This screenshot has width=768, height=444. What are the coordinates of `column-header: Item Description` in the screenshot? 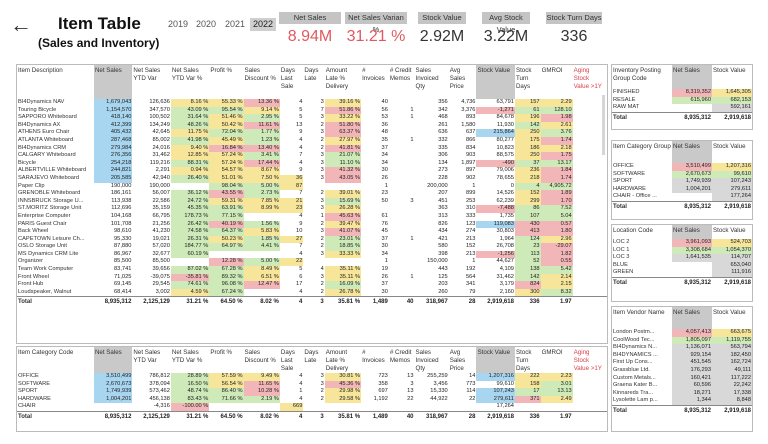 It's located at (40, 70).